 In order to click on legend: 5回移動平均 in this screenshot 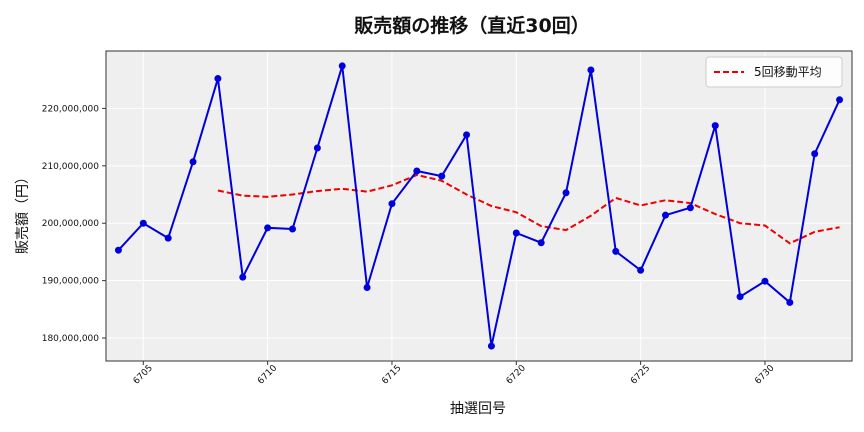, I will do `click(774, 72)`.